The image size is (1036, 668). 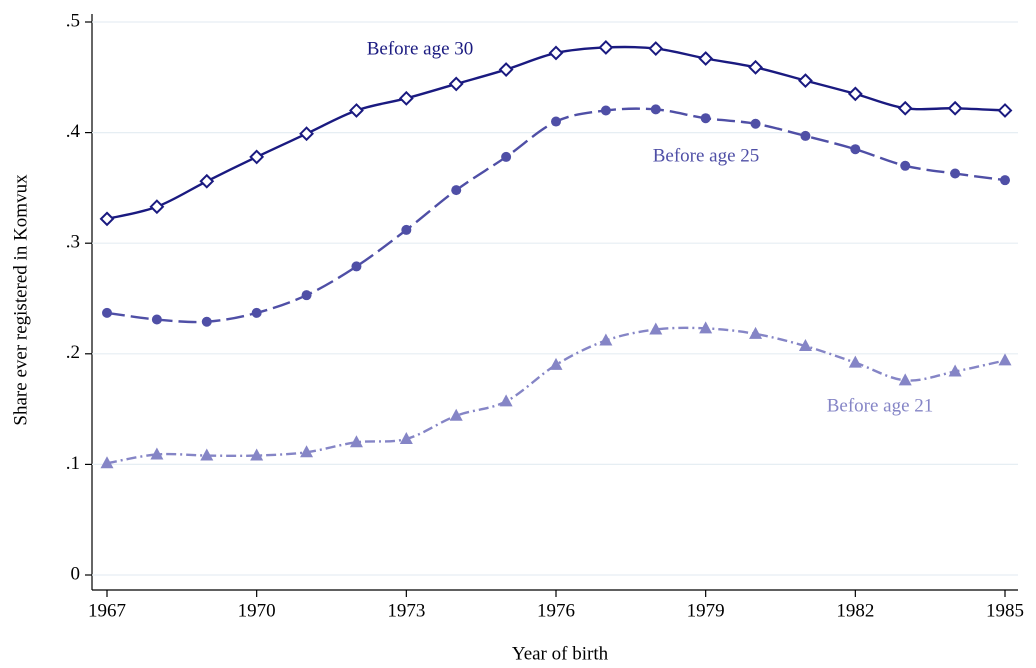 I want to click on x-tick-label: 1982, so click(x=855, y=610).